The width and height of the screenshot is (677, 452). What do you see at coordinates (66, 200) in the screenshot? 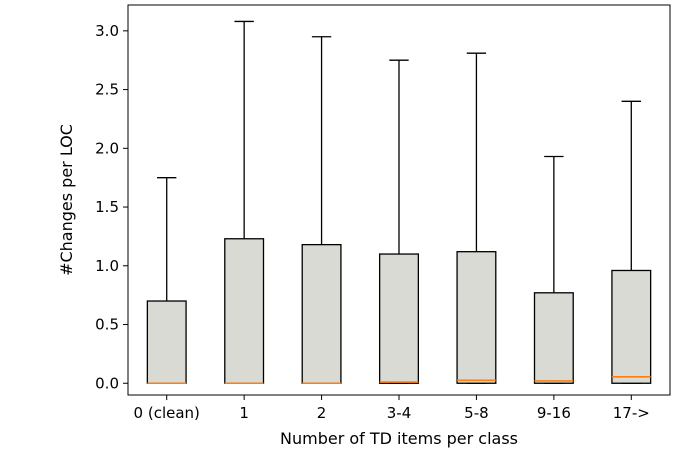
I see `y-axis-label: #Changes per LOC` at bounding box center [66, 200].